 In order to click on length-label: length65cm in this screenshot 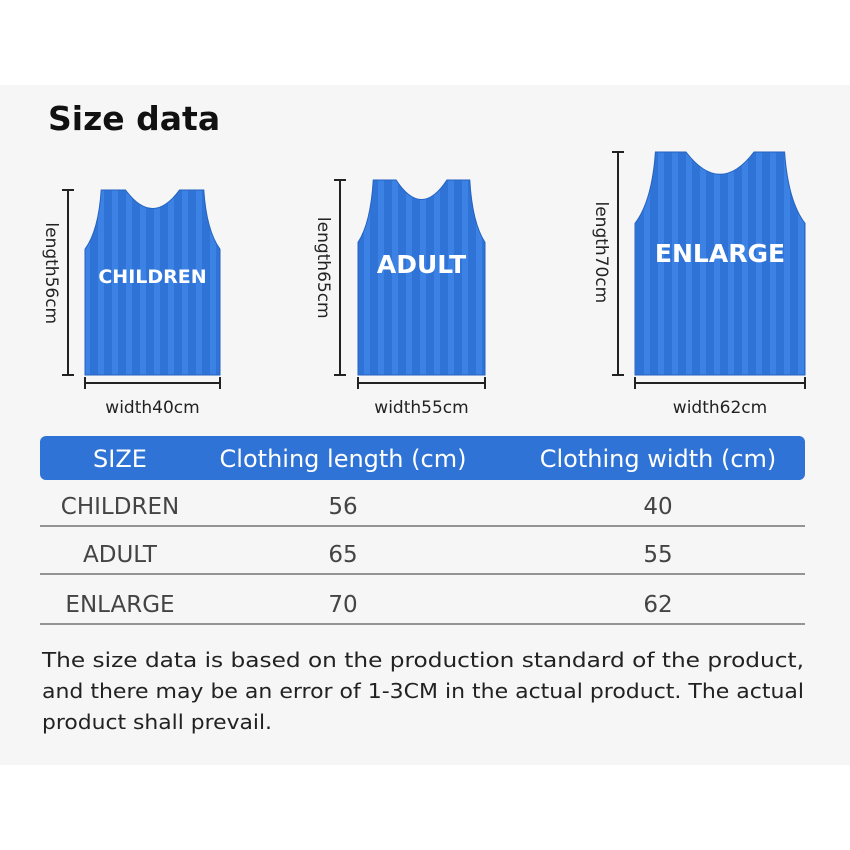, I will do `click(323, 268)`.